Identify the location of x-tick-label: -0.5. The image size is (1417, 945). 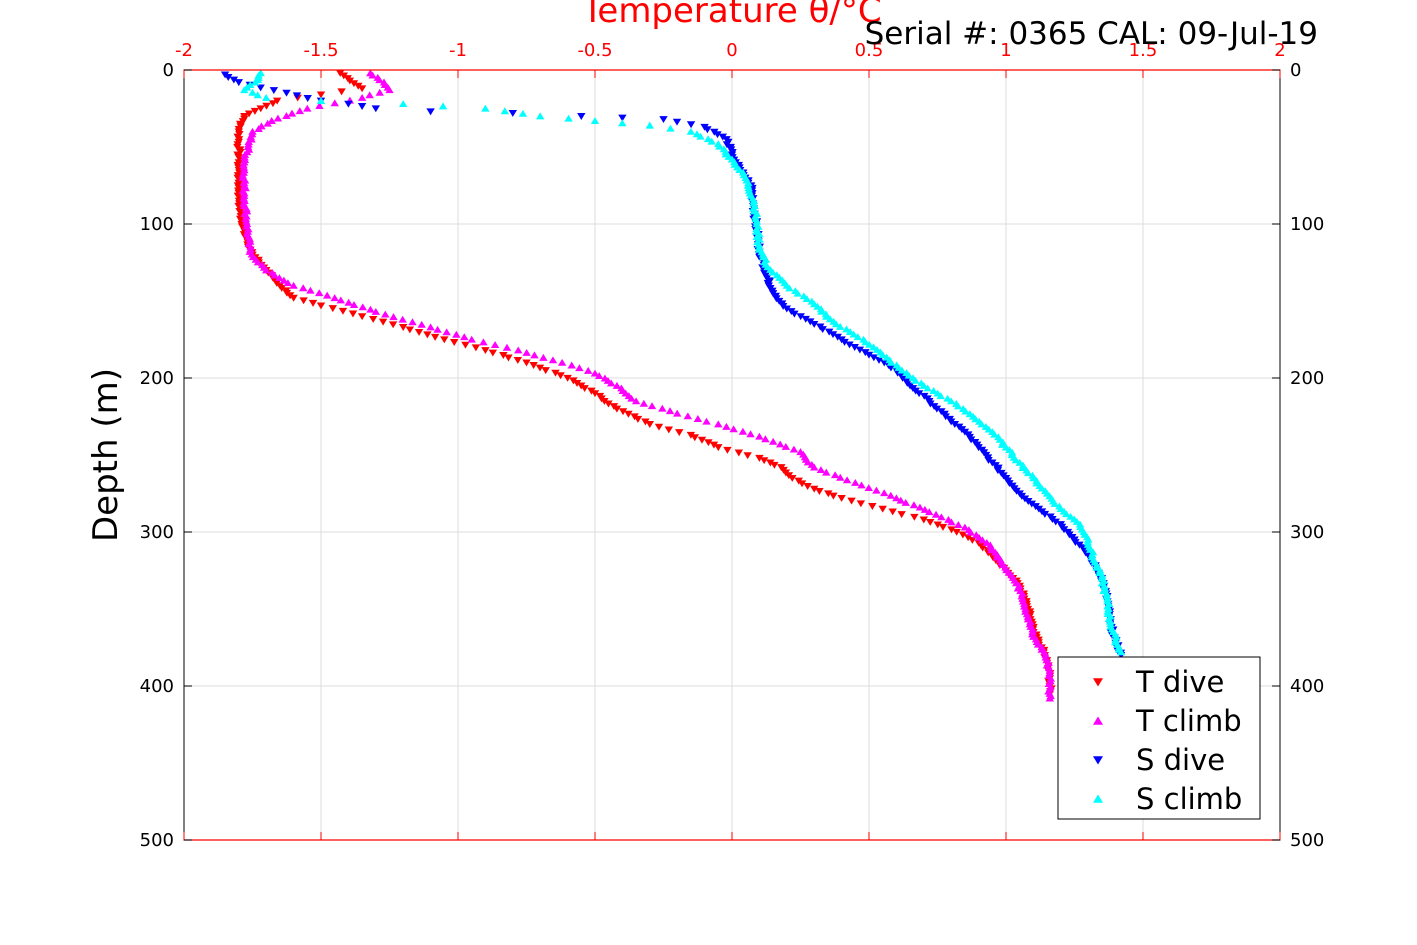
(594, 50).